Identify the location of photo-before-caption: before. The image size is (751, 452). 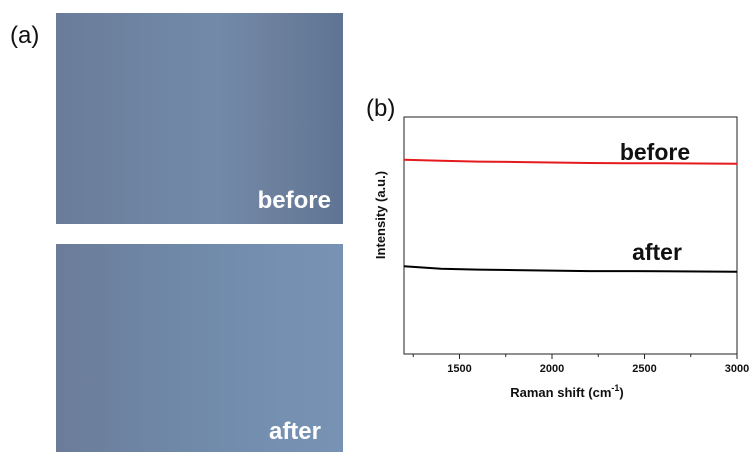
(294, 200).